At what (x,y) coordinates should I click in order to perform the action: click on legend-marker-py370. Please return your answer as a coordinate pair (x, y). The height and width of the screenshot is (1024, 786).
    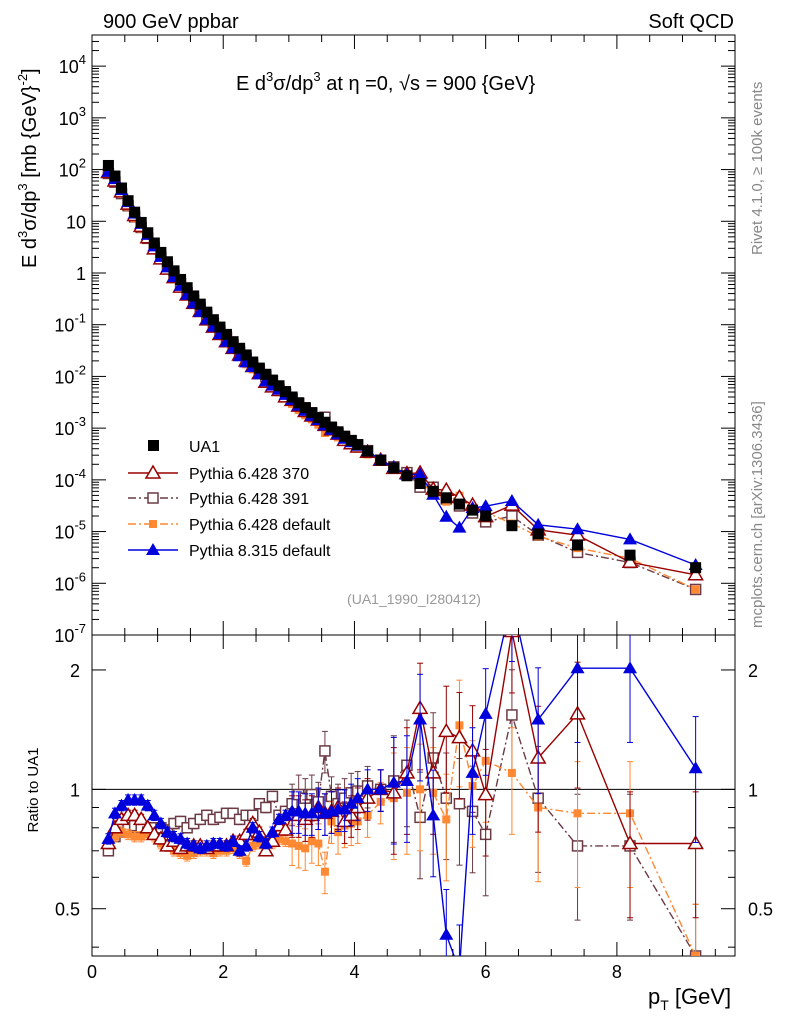
    Looking at the image, I should click on (153, 471).